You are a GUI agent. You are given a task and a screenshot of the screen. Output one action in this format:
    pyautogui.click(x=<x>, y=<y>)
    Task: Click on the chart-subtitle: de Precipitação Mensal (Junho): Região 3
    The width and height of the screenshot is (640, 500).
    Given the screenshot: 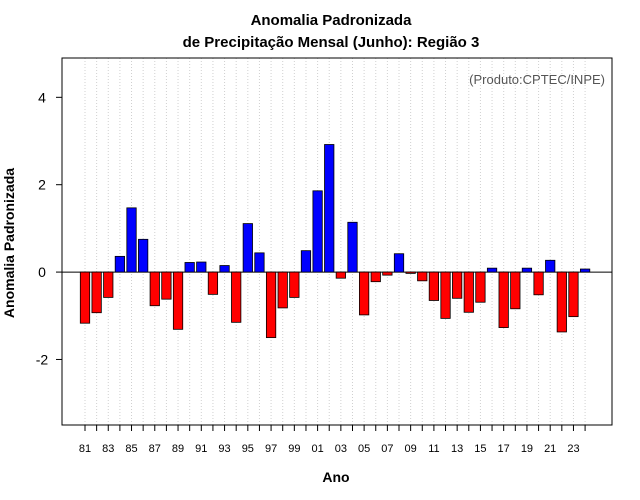 What is the action you would take?
    pyautogui.click(x=331, y=42)
    